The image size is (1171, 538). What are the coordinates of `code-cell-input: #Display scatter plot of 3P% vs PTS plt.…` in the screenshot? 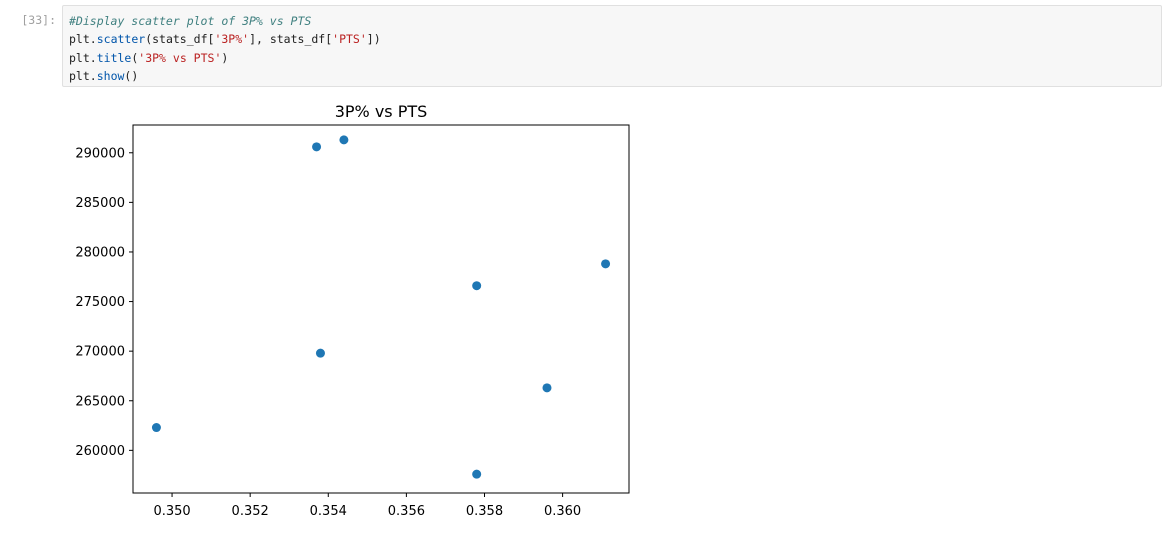 It's located at (612, 46).